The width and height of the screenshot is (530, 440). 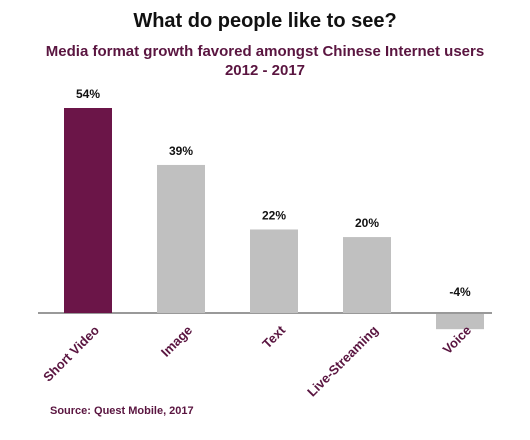 I want to click on value-label: -4%, so click(x=460, y=292).